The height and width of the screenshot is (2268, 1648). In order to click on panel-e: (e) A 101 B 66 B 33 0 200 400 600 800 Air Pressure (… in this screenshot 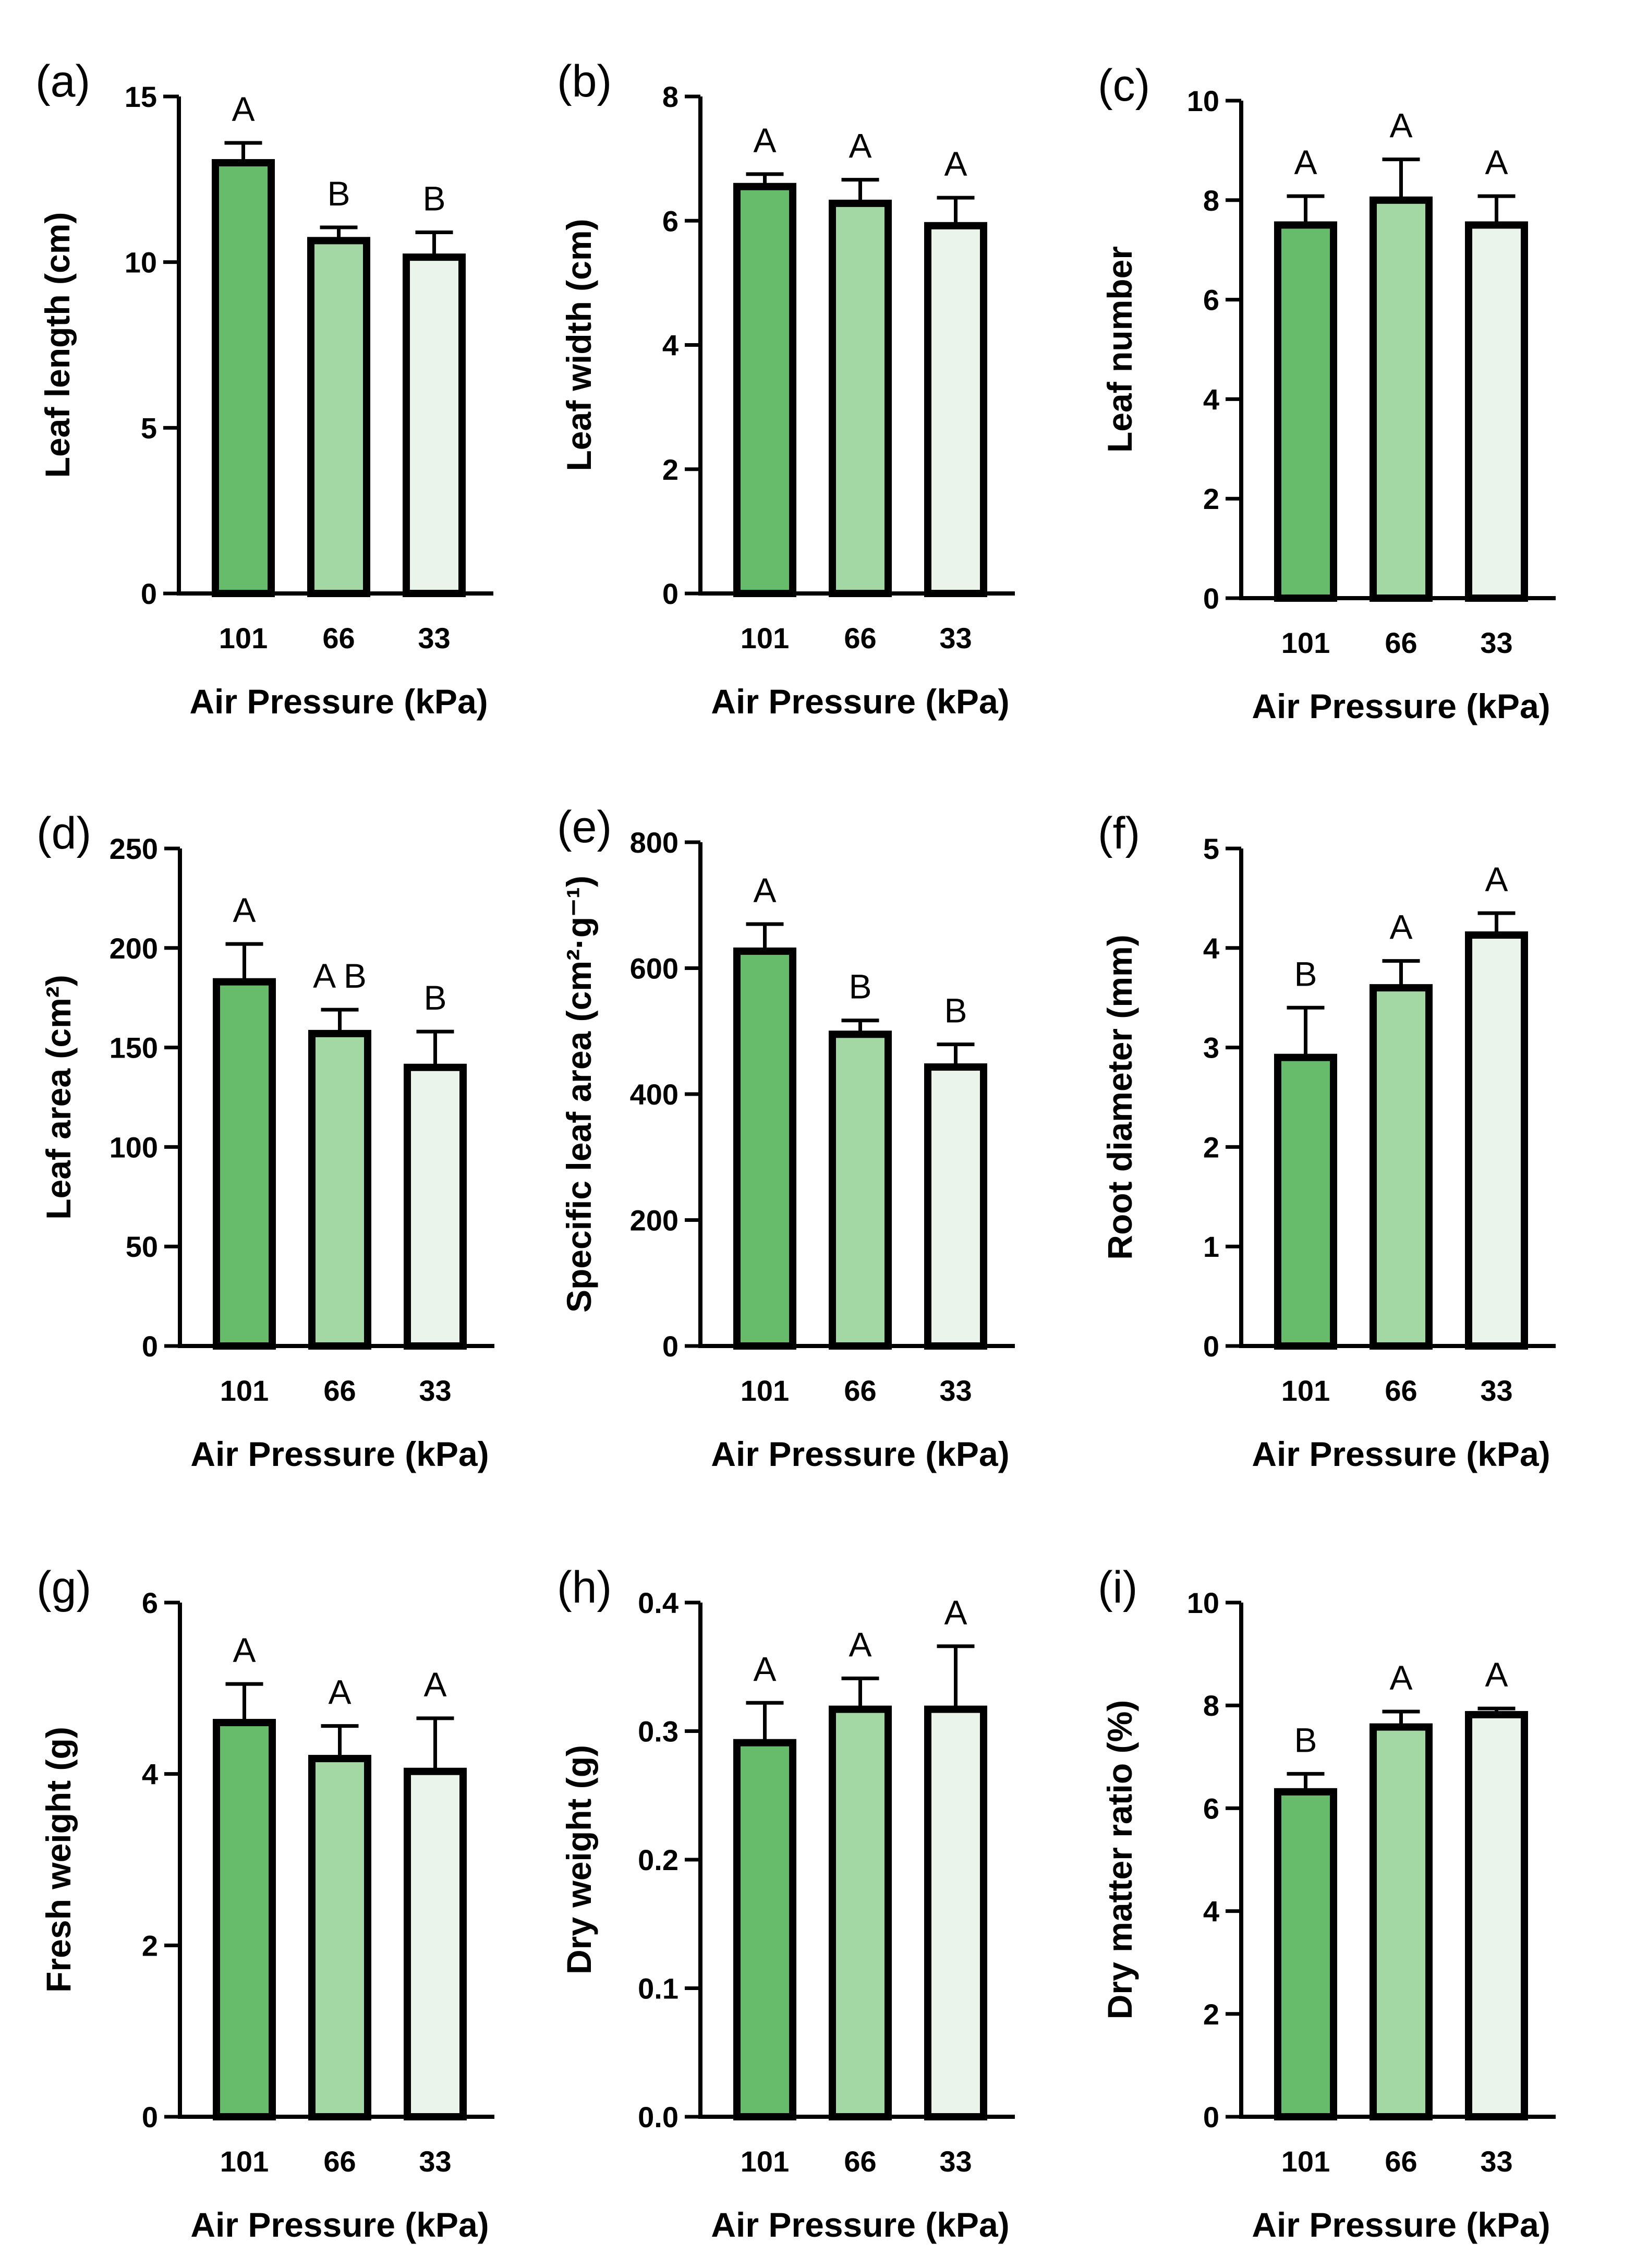, I will do `click(786, 1137)`.